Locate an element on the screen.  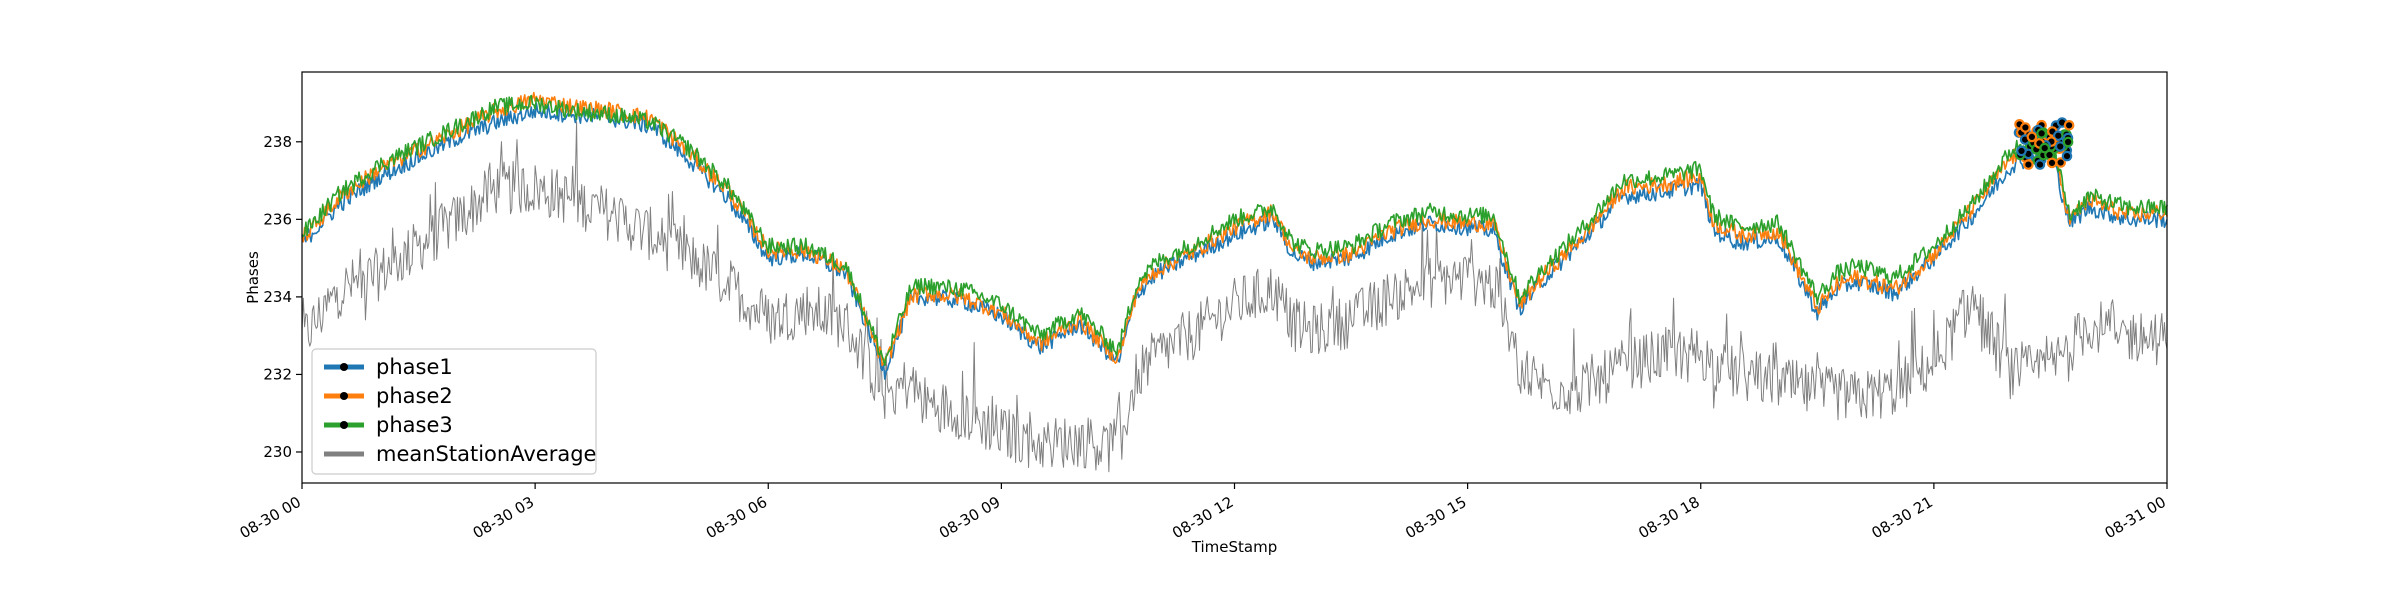
x-axis-label: TimeStamp is located at coordinates (1234, 547).